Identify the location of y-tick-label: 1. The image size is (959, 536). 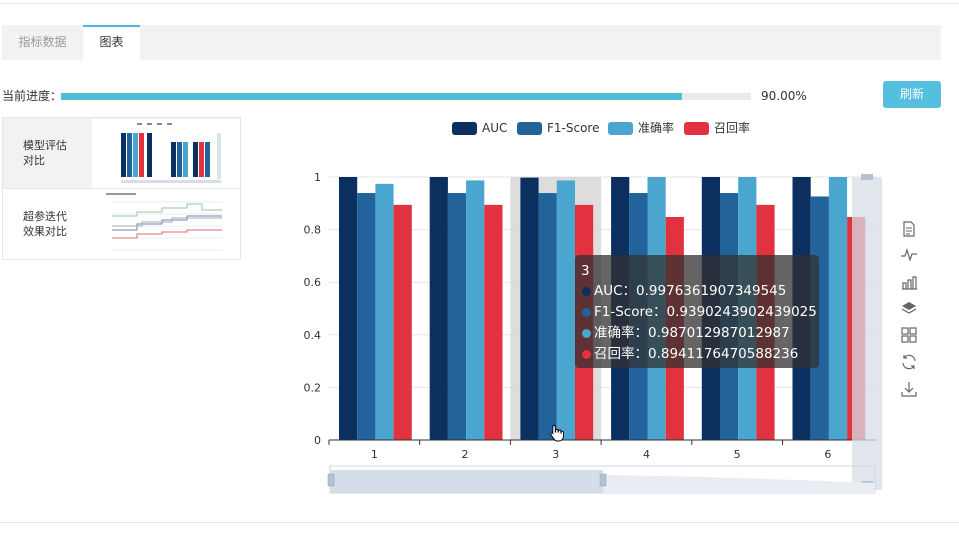
(317, 177).